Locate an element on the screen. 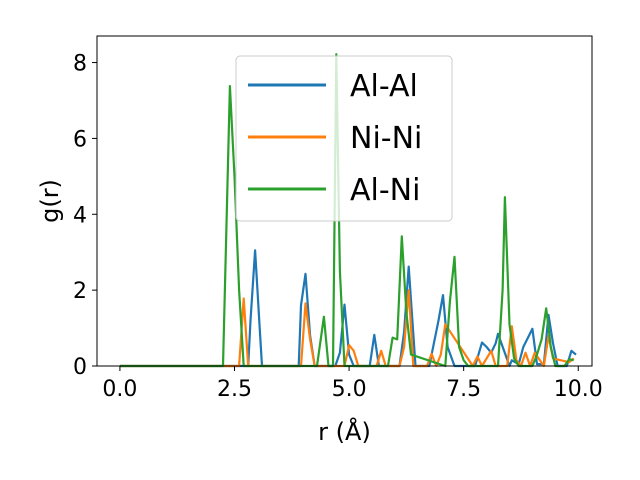 The width and height of the screenshot is (640, 480). x-tick-label: 2.5 is located at coordinates (234, 389).